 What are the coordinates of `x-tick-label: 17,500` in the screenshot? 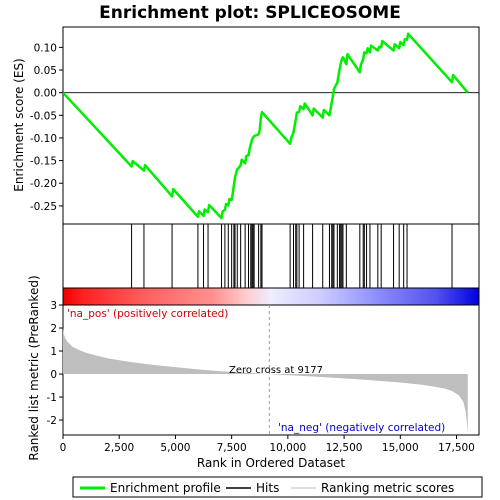 It's located at (456, 448).